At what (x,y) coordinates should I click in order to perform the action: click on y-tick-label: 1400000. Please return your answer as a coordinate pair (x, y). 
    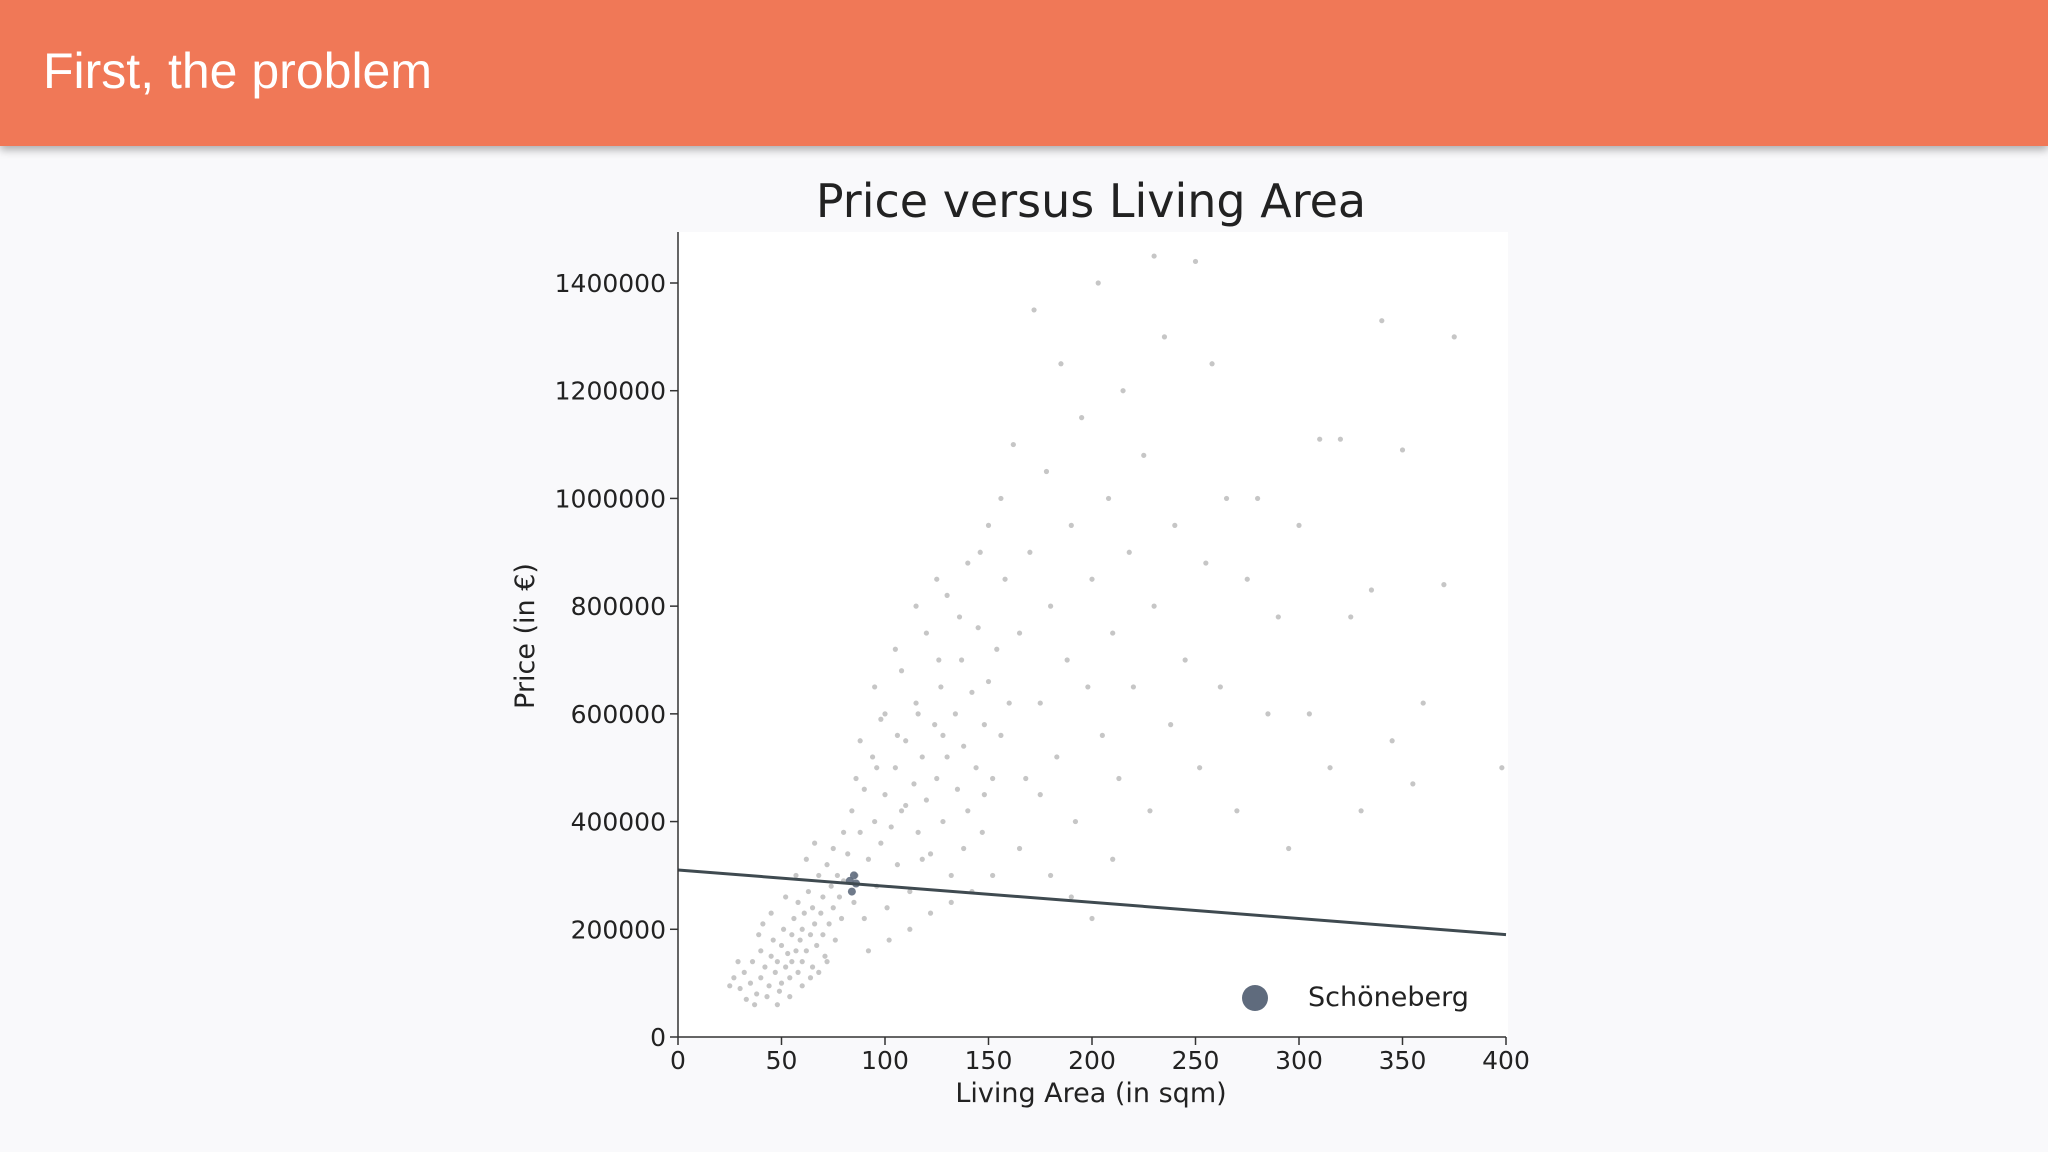
    Looking at the image, I should click on (610, 283).